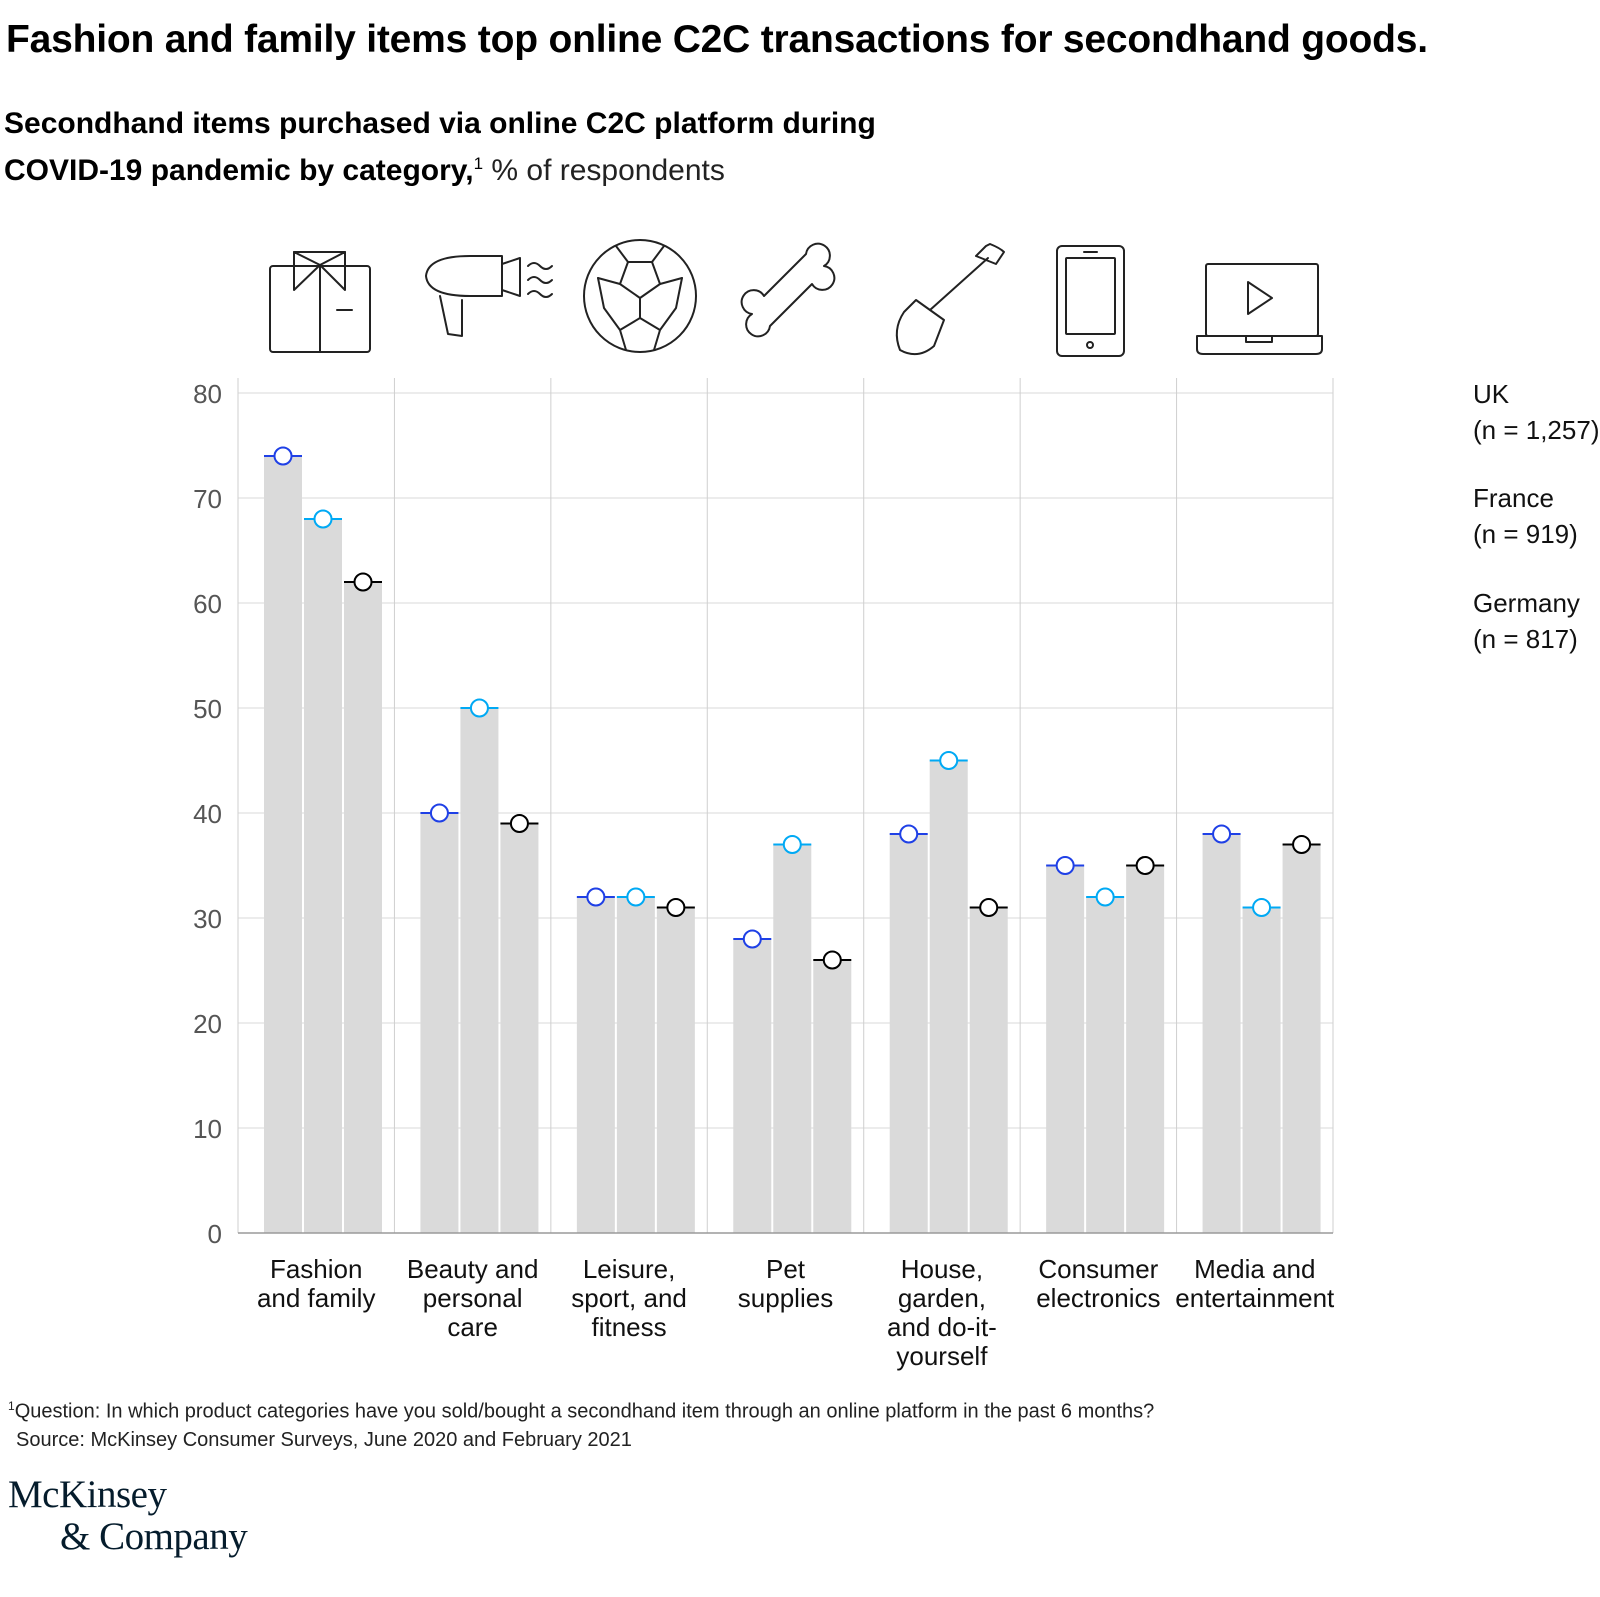 This screenshot has width=1600, height=1597. What do you see at coordinates (207, 604) in the screenshot?
I see `y-tick-label: 60` at bounding box center [207, 604].